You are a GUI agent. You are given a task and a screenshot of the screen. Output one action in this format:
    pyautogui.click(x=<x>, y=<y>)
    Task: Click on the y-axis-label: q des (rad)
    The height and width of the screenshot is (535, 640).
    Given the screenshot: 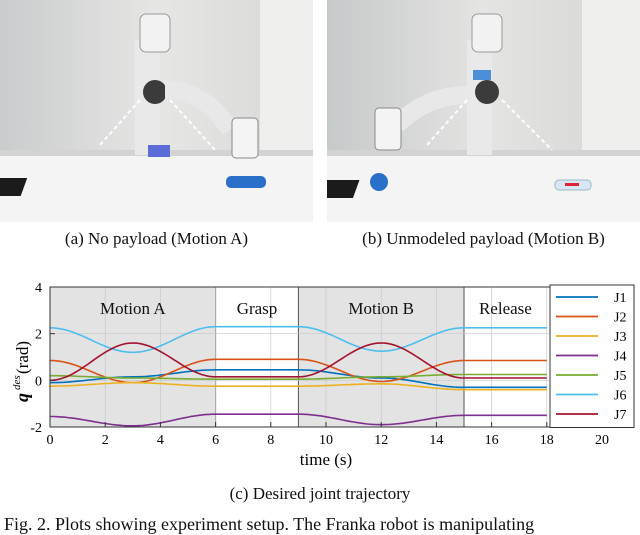 What is the action you would take?
    pyautogui.click(x=21, y=371)
    